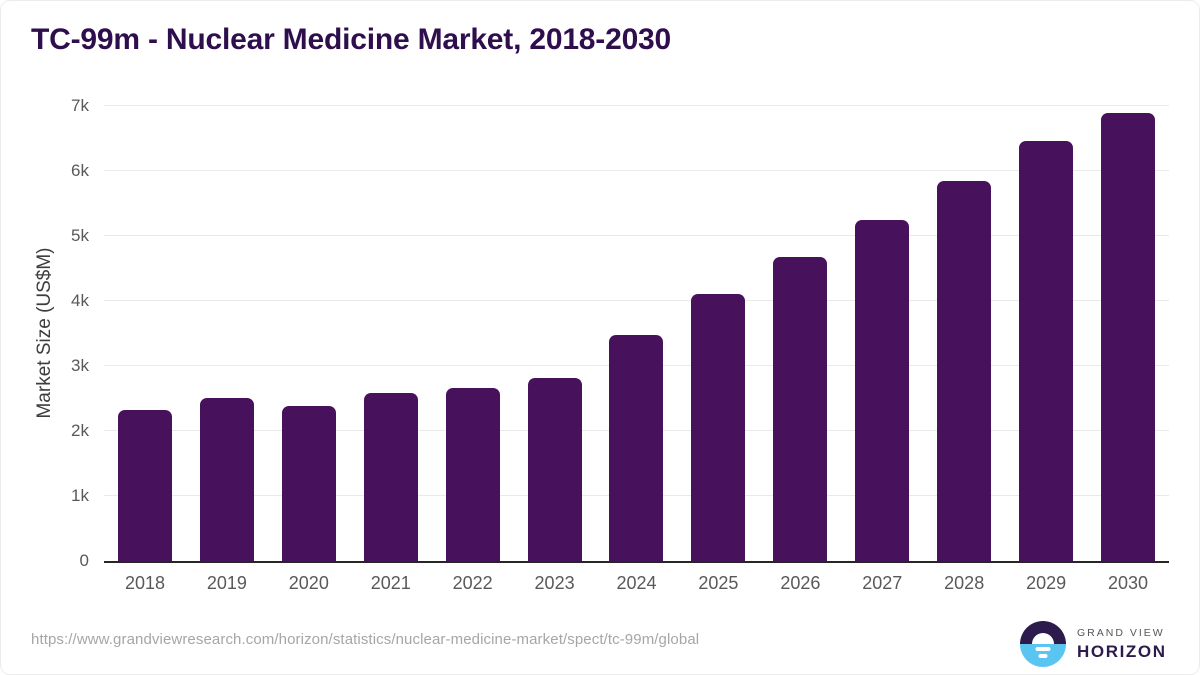 The height and width of the screenshot is (675, 1200). What do you see at coordinates (80, 300) in the screenshot?
I see `y-tick-label-4k: 4k` at bounding box center [80, 300].